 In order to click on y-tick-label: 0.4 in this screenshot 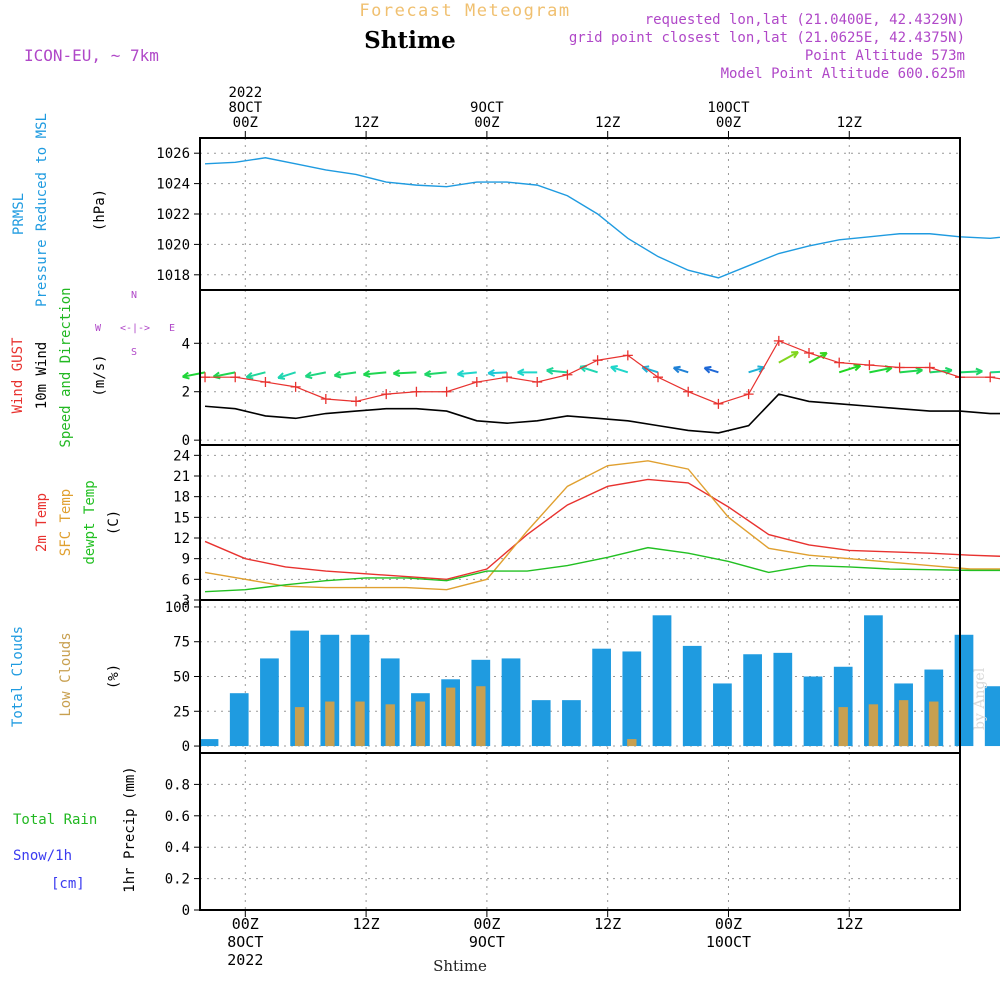, I will do `click(177, 848)`.